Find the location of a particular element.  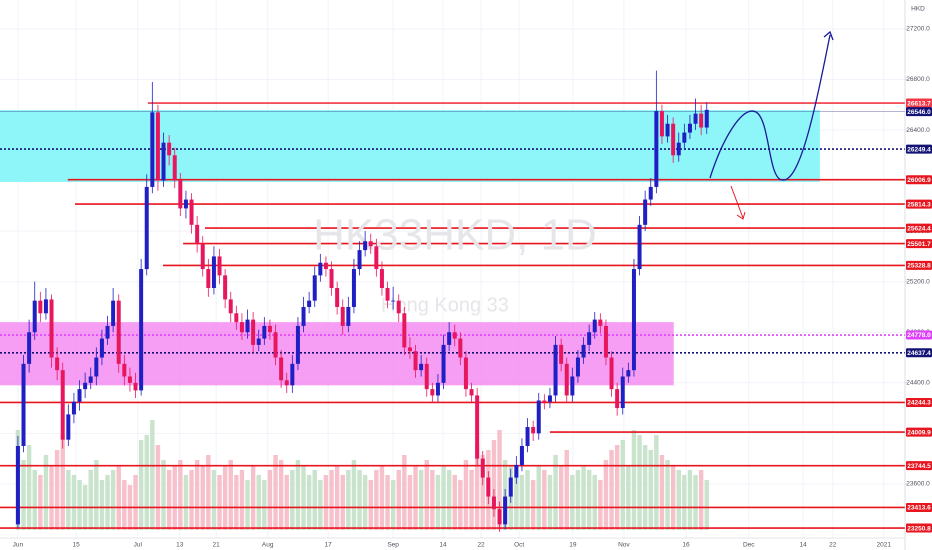

x-tick-label: Nov is located at coordinates (624, 545).